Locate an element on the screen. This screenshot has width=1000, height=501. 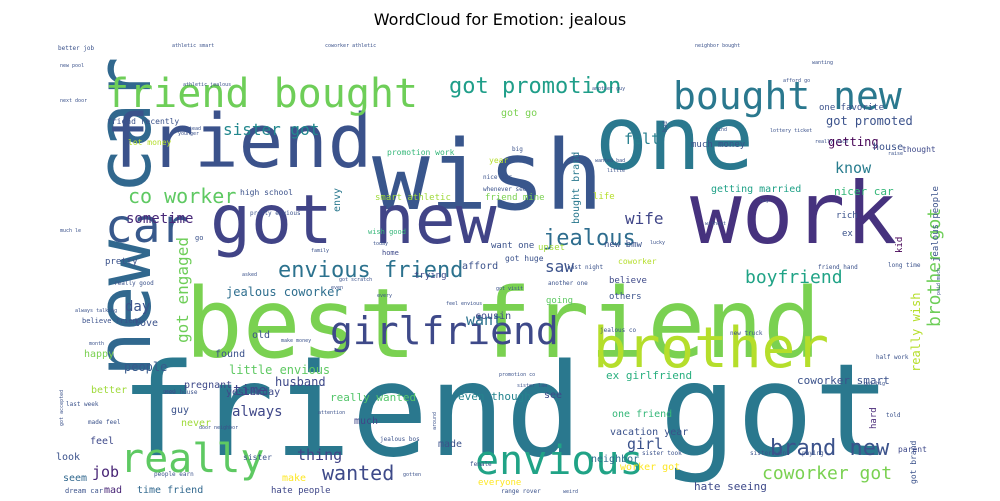
word-attention: attention is located at coordinates (331, 413).